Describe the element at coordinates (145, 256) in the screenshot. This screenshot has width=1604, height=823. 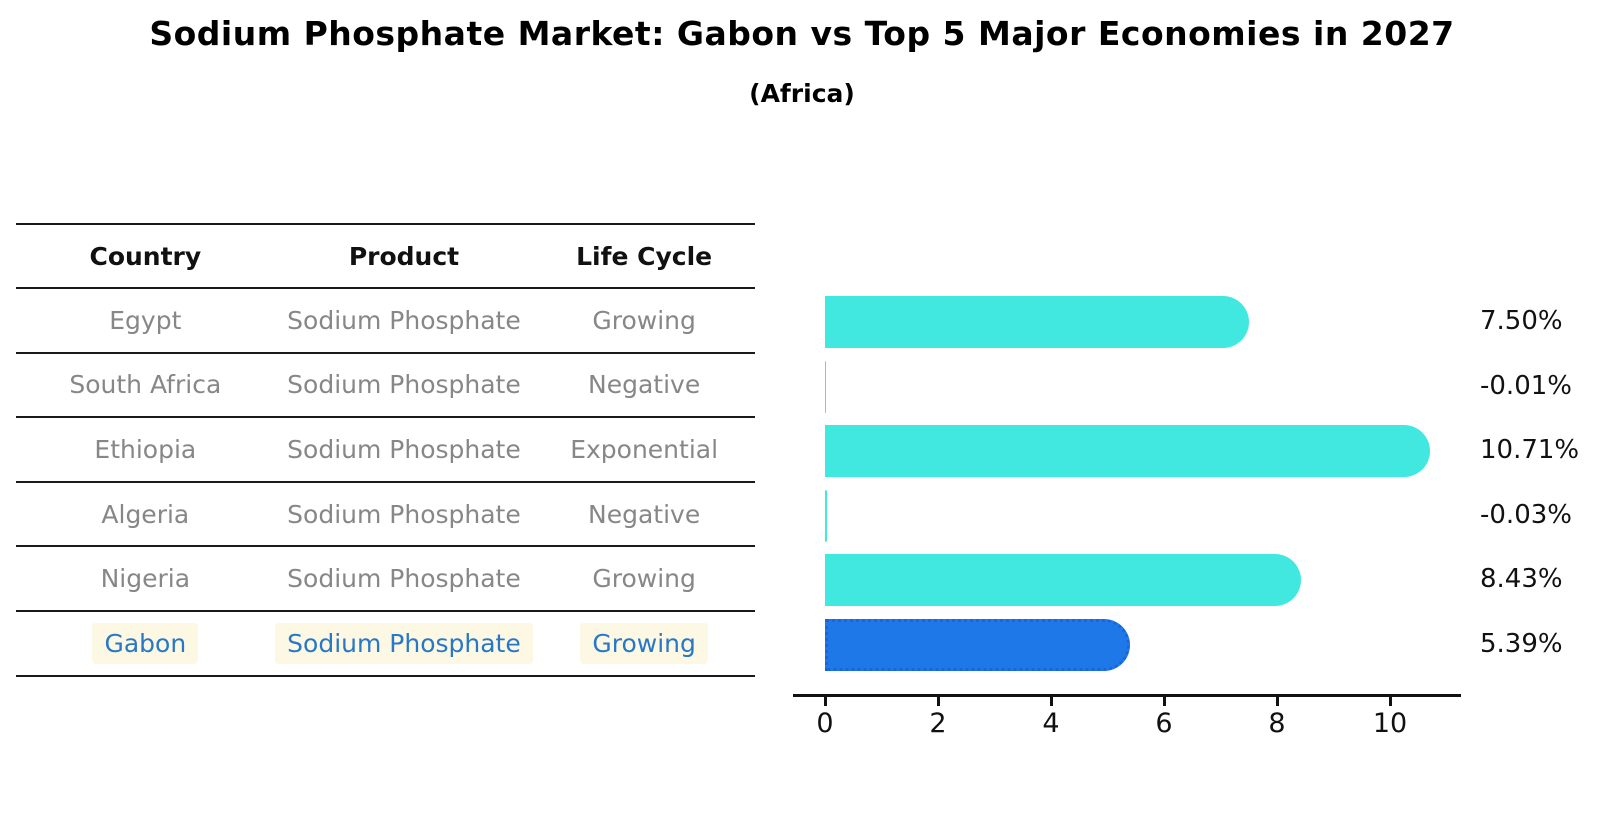
I see `header-cell-country: Country` at that location.